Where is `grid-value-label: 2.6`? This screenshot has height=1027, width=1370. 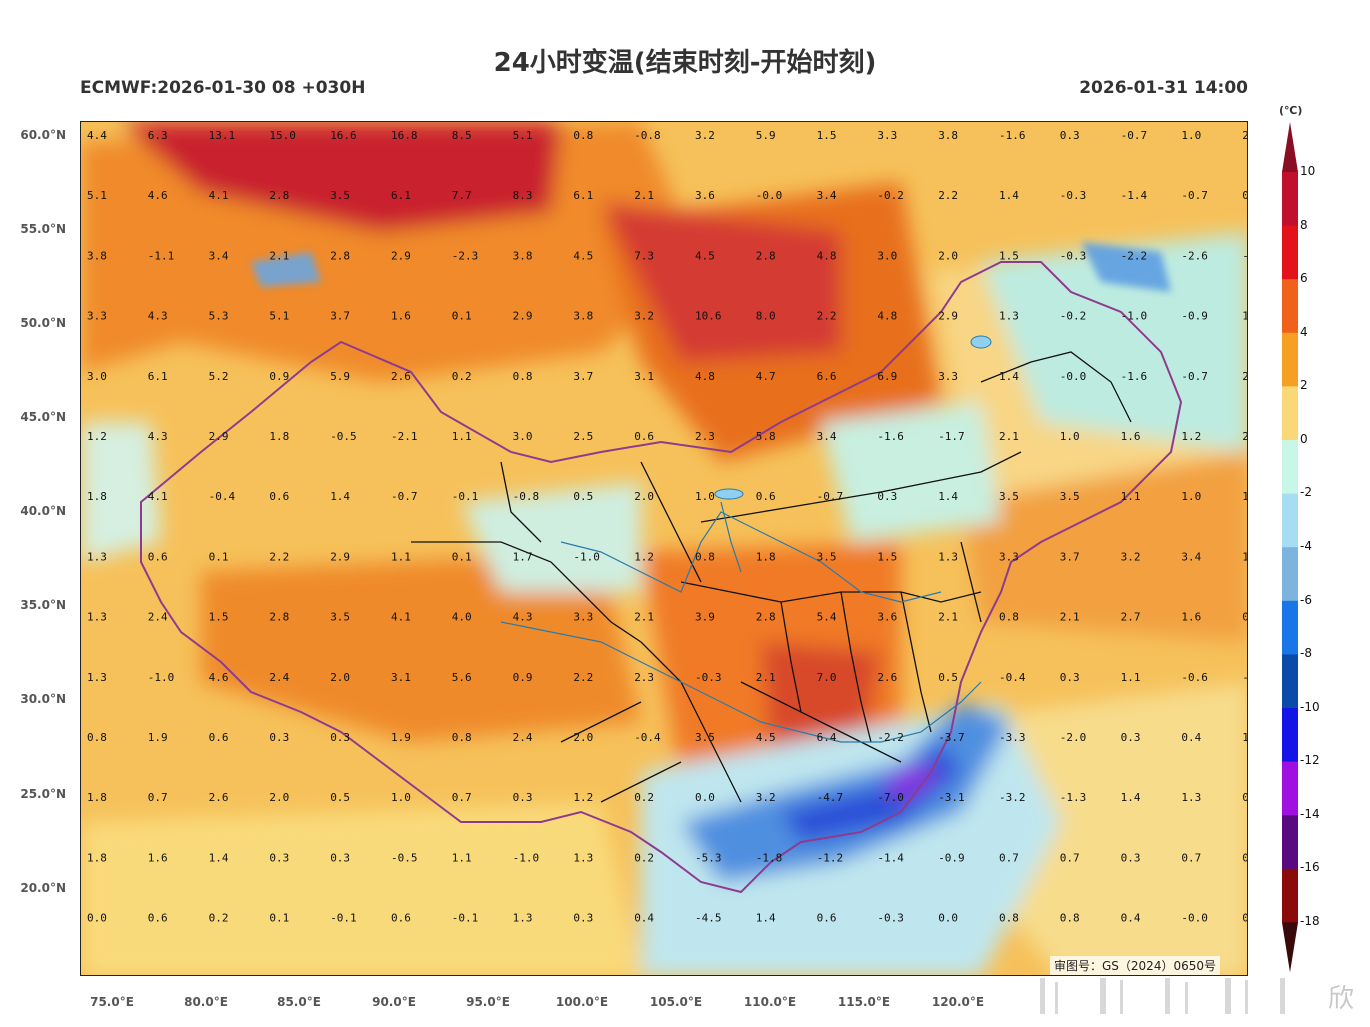
grid-value-label: 2.6 is located at coordinates (219, 797).